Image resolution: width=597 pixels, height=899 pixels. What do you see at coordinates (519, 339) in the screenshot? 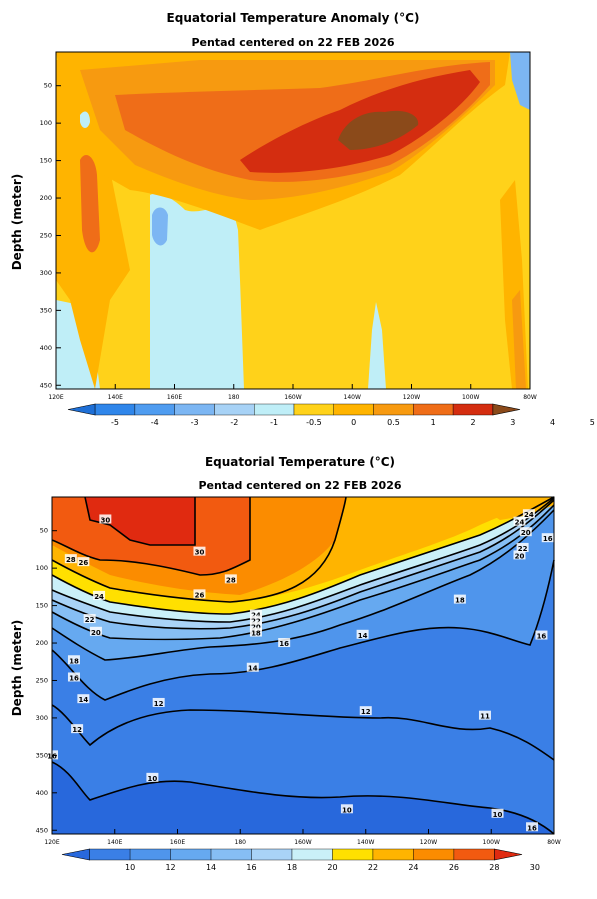
I see `anom-region-east-deep-dark` at bounding box center [519, 339].